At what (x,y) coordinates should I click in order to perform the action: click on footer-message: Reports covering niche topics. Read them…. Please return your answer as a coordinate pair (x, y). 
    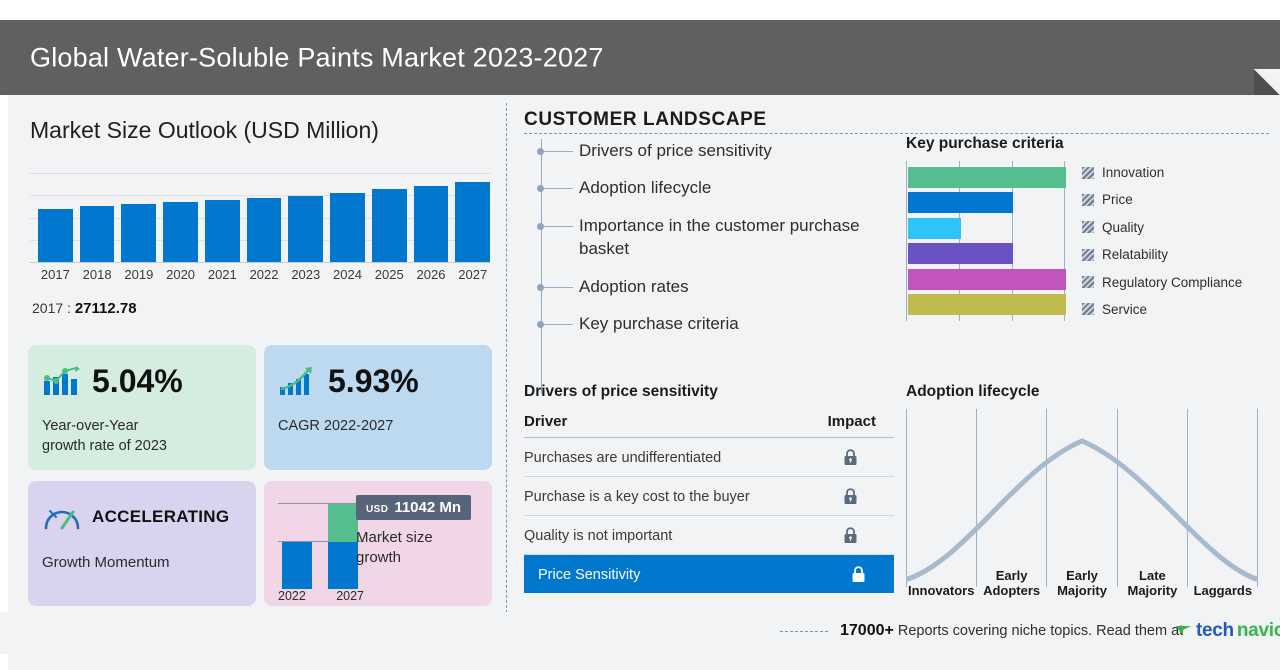
    Looking at the image, I should click on (1040, 631).